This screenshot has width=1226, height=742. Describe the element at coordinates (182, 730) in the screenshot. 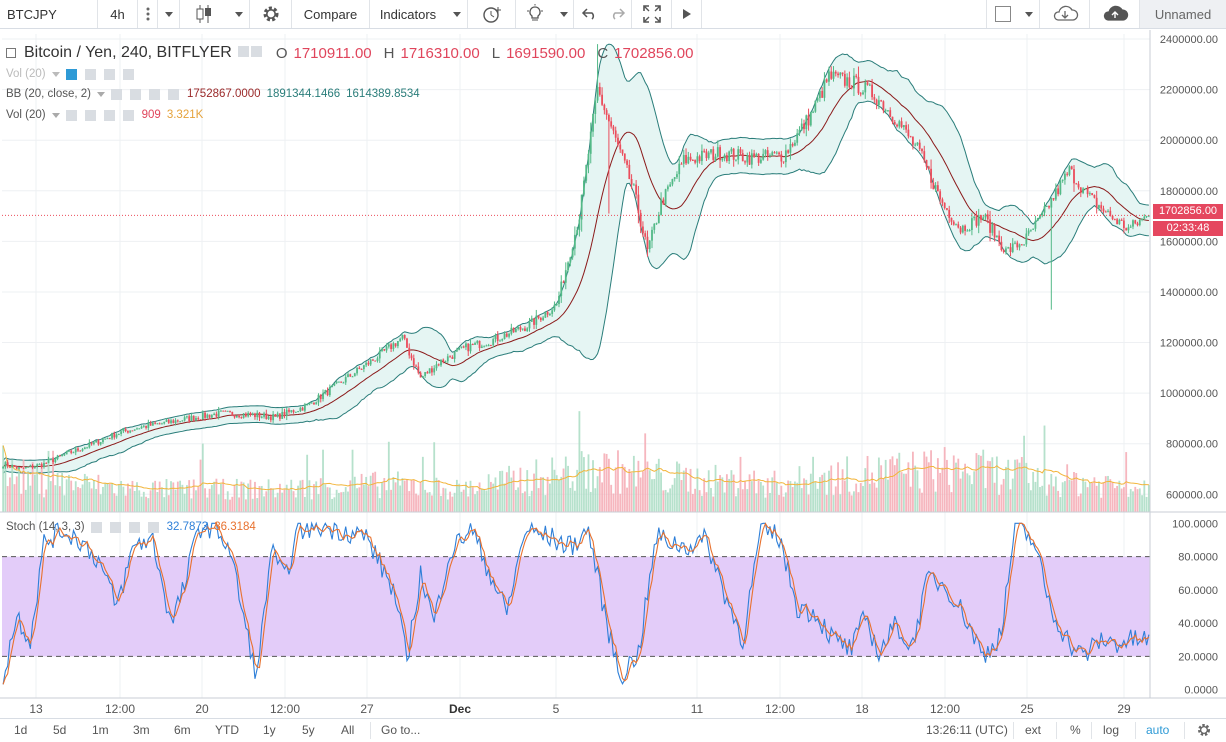

I see `range-6m: 6m` at that location.